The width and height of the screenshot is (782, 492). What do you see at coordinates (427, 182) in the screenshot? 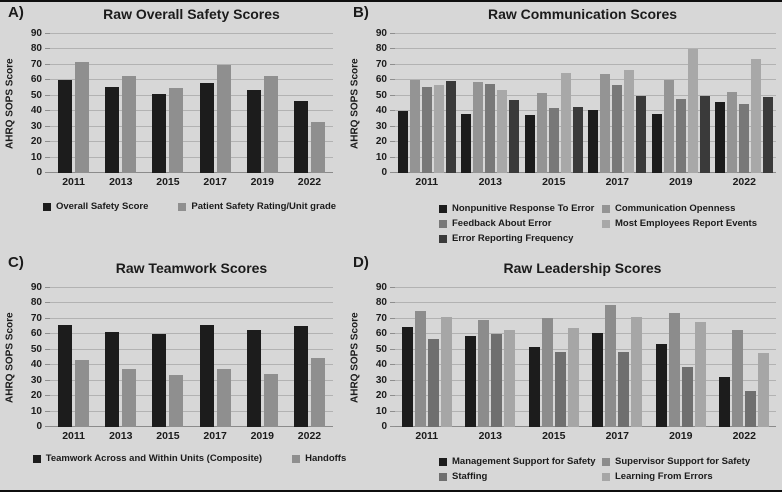
I see `x-axis-label: 2011` at bounding box center [427, 182].